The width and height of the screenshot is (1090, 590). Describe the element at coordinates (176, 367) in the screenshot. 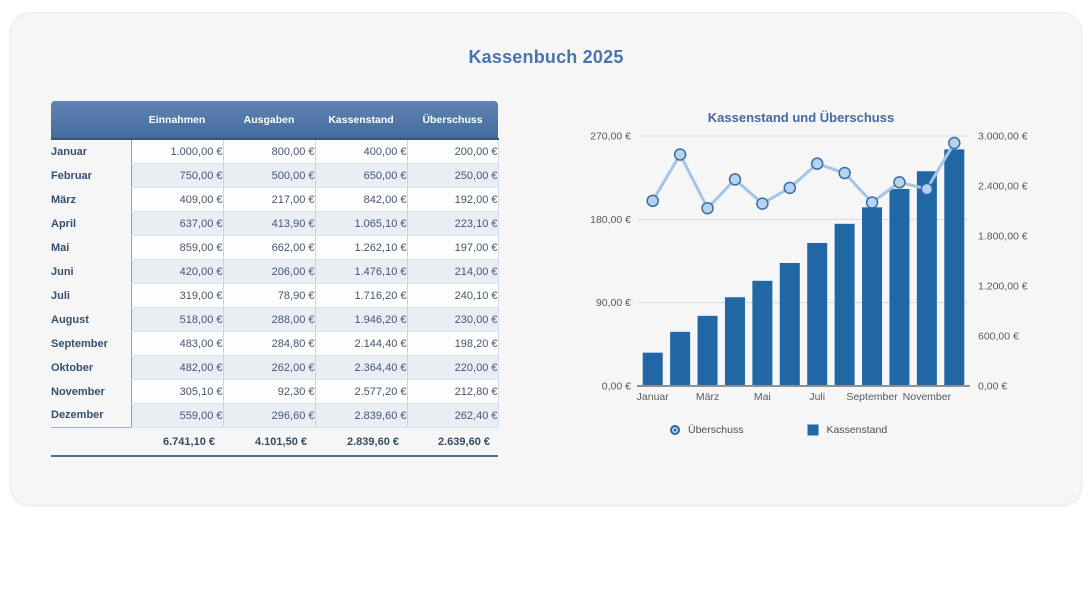

I see `value-cell: 482,00 €` at that location.